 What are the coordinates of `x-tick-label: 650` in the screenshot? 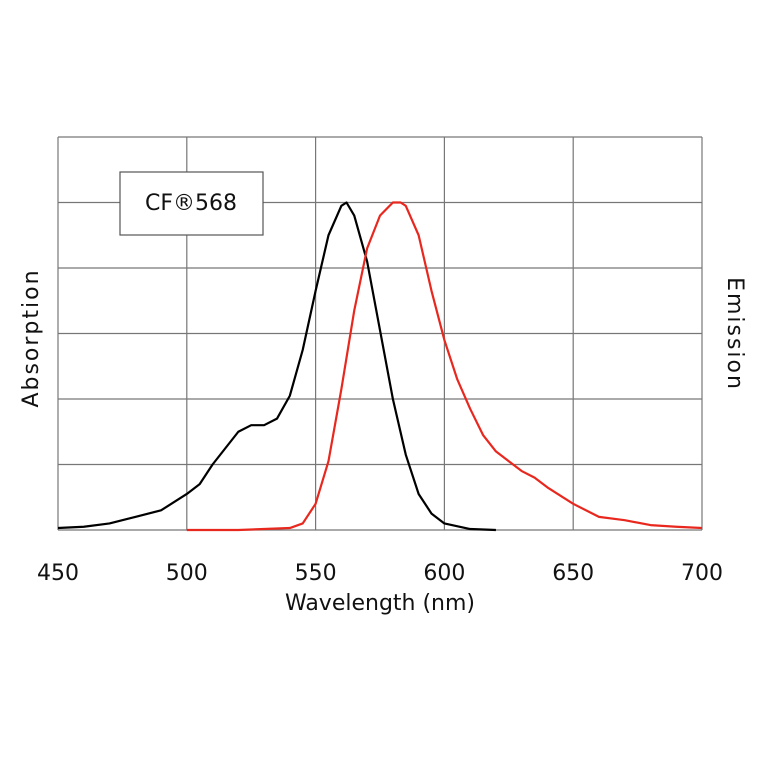 It's located at (573, 573).